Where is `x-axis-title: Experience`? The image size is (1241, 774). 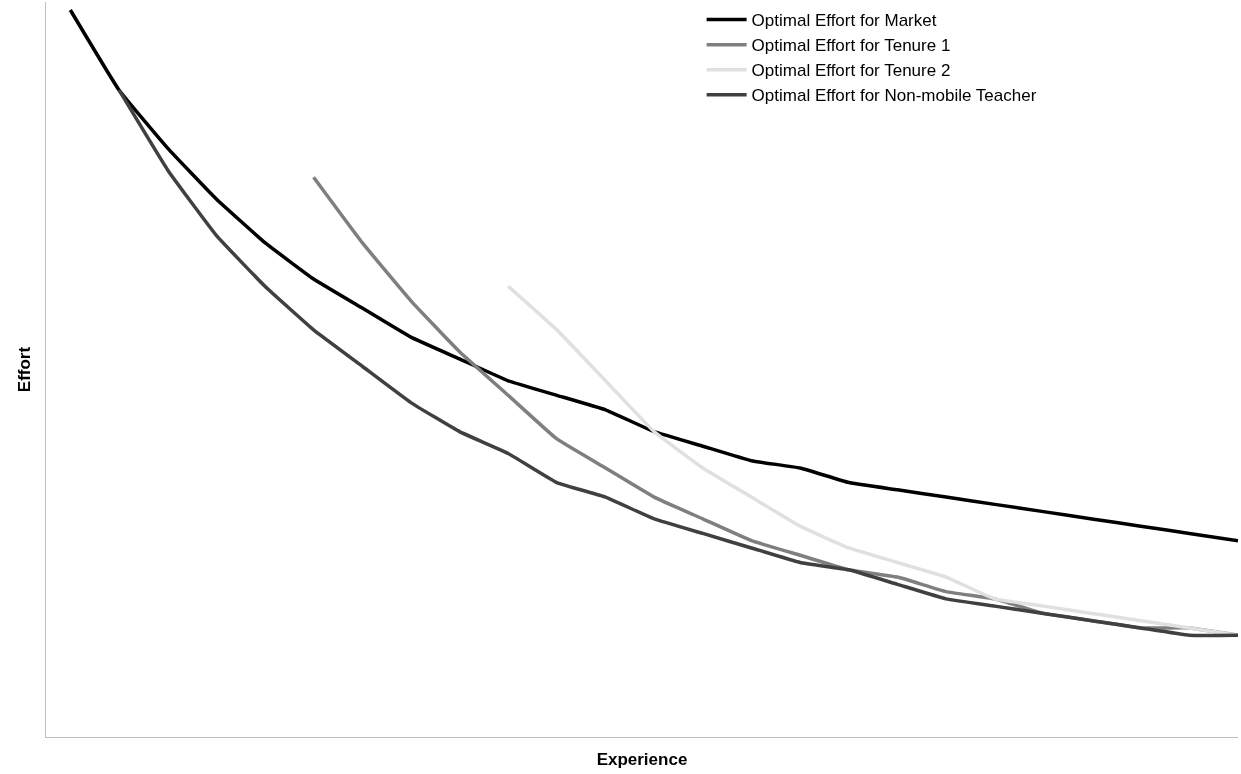
x-axis-title: Experience is located at coordinates (642, 759).